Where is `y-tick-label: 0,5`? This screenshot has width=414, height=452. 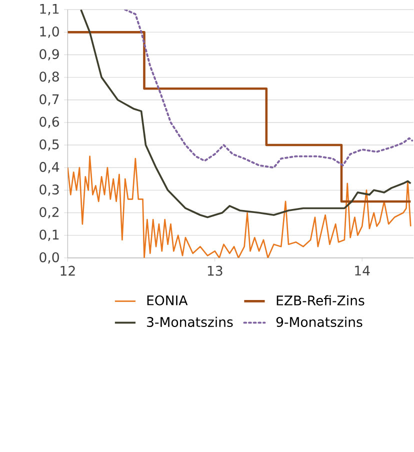
y-tick-label: 0,5 is located at coordinates (49, 145).